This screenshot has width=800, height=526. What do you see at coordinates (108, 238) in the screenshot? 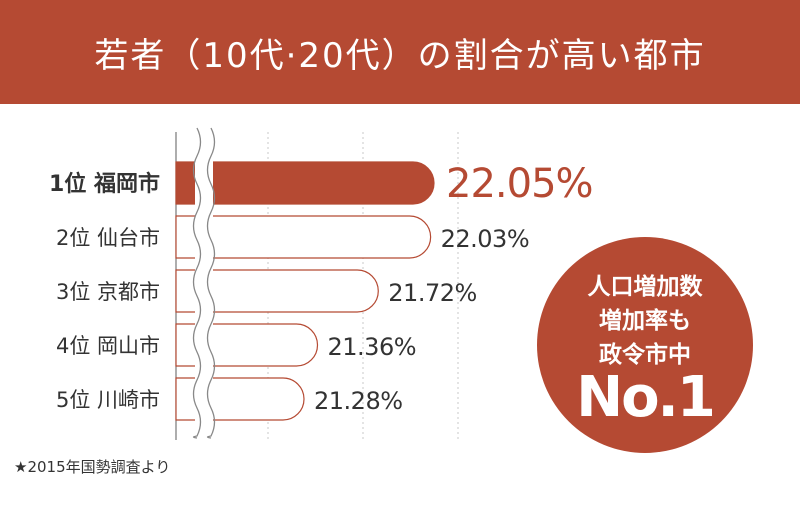
I see `category-label: 2位 仙台市` at bounding box center [108, 238].